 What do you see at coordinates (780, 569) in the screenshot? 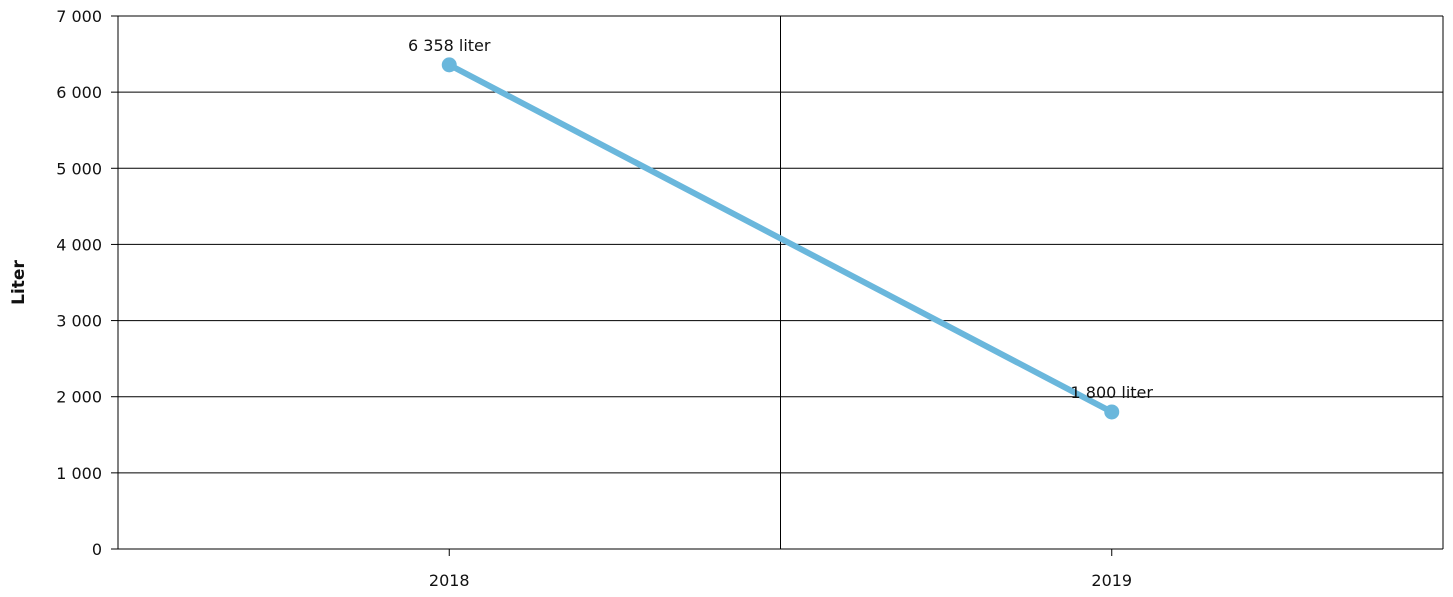
I see `x-axis-ticks: 2018 2019` at bounding box center [780, 569].